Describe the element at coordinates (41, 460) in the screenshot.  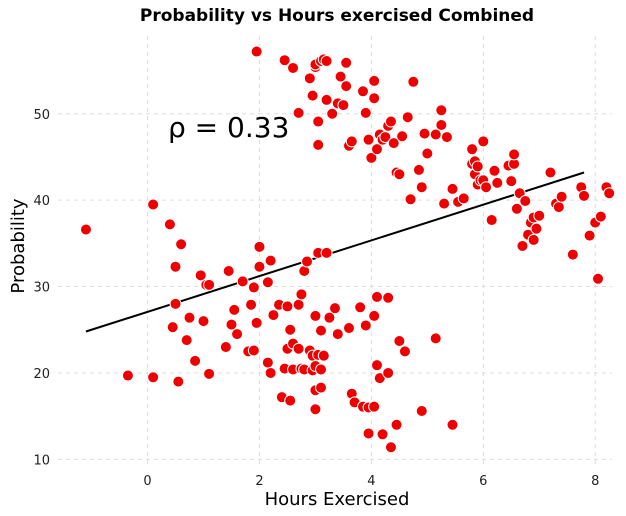
I see `y-tick-label-0: 10` at that location.